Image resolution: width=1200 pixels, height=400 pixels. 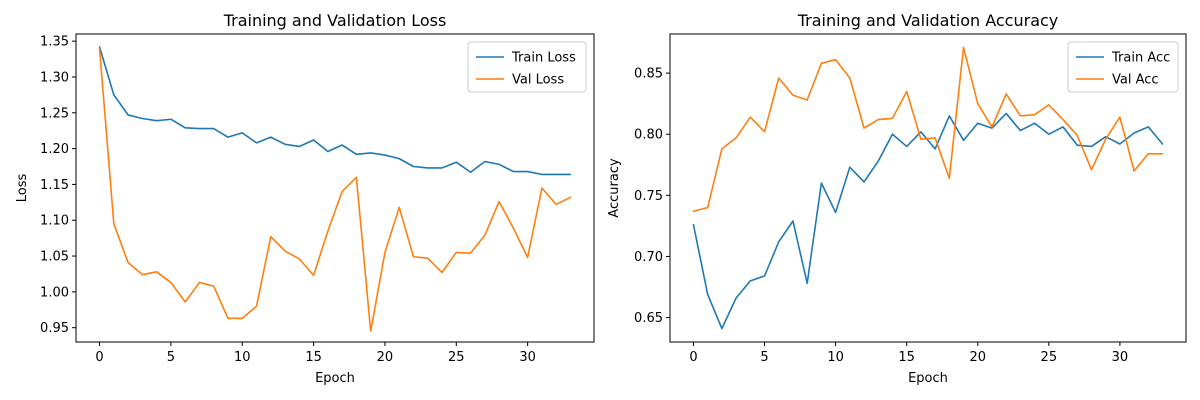 I want to click on y-tick-label: 1.00, so click(x=54, y=292).